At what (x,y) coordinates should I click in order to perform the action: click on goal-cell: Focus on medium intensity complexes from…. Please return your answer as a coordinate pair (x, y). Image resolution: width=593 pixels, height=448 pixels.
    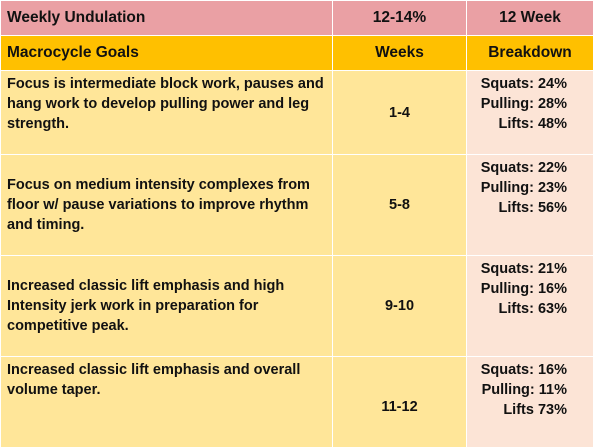
    Looking at the image, I should click on (167, 205).